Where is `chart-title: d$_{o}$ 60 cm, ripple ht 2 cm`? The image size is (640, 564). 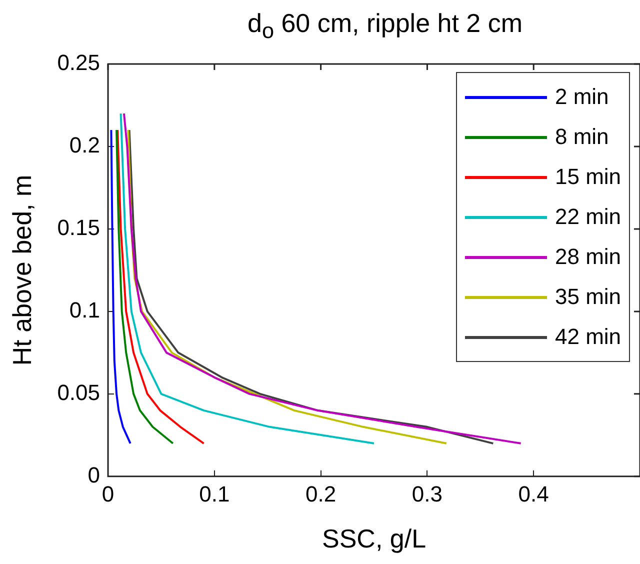 chart-title: d$_{o}$ 60 cm, ripple ht 2 cm is located at coordinates (385, 26).